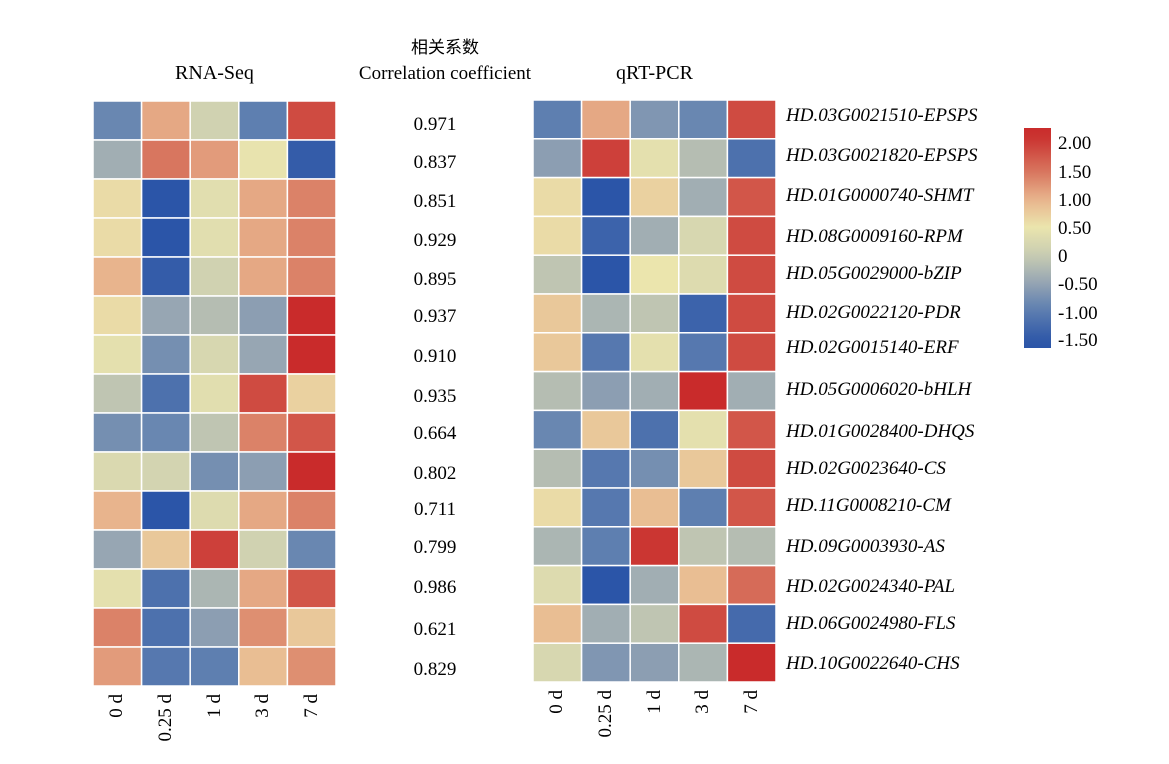  What do you see at coordinates (435, 356) in the screenshot?
I see `correlation-value: 0.910` at bounding box center [435, 356].